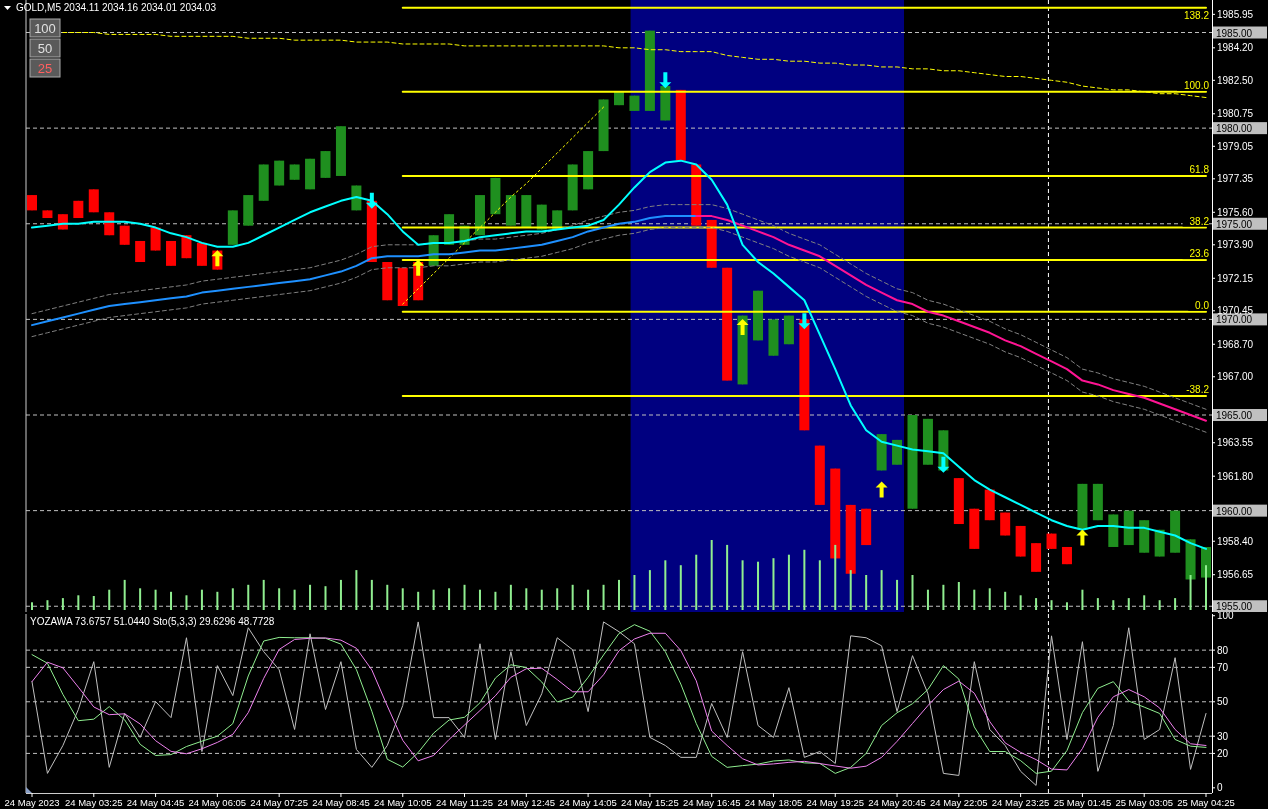 Image resolution: width=1268 pixels, height=809 pixels. I want to click on annotation: 100, so click(45, 28).